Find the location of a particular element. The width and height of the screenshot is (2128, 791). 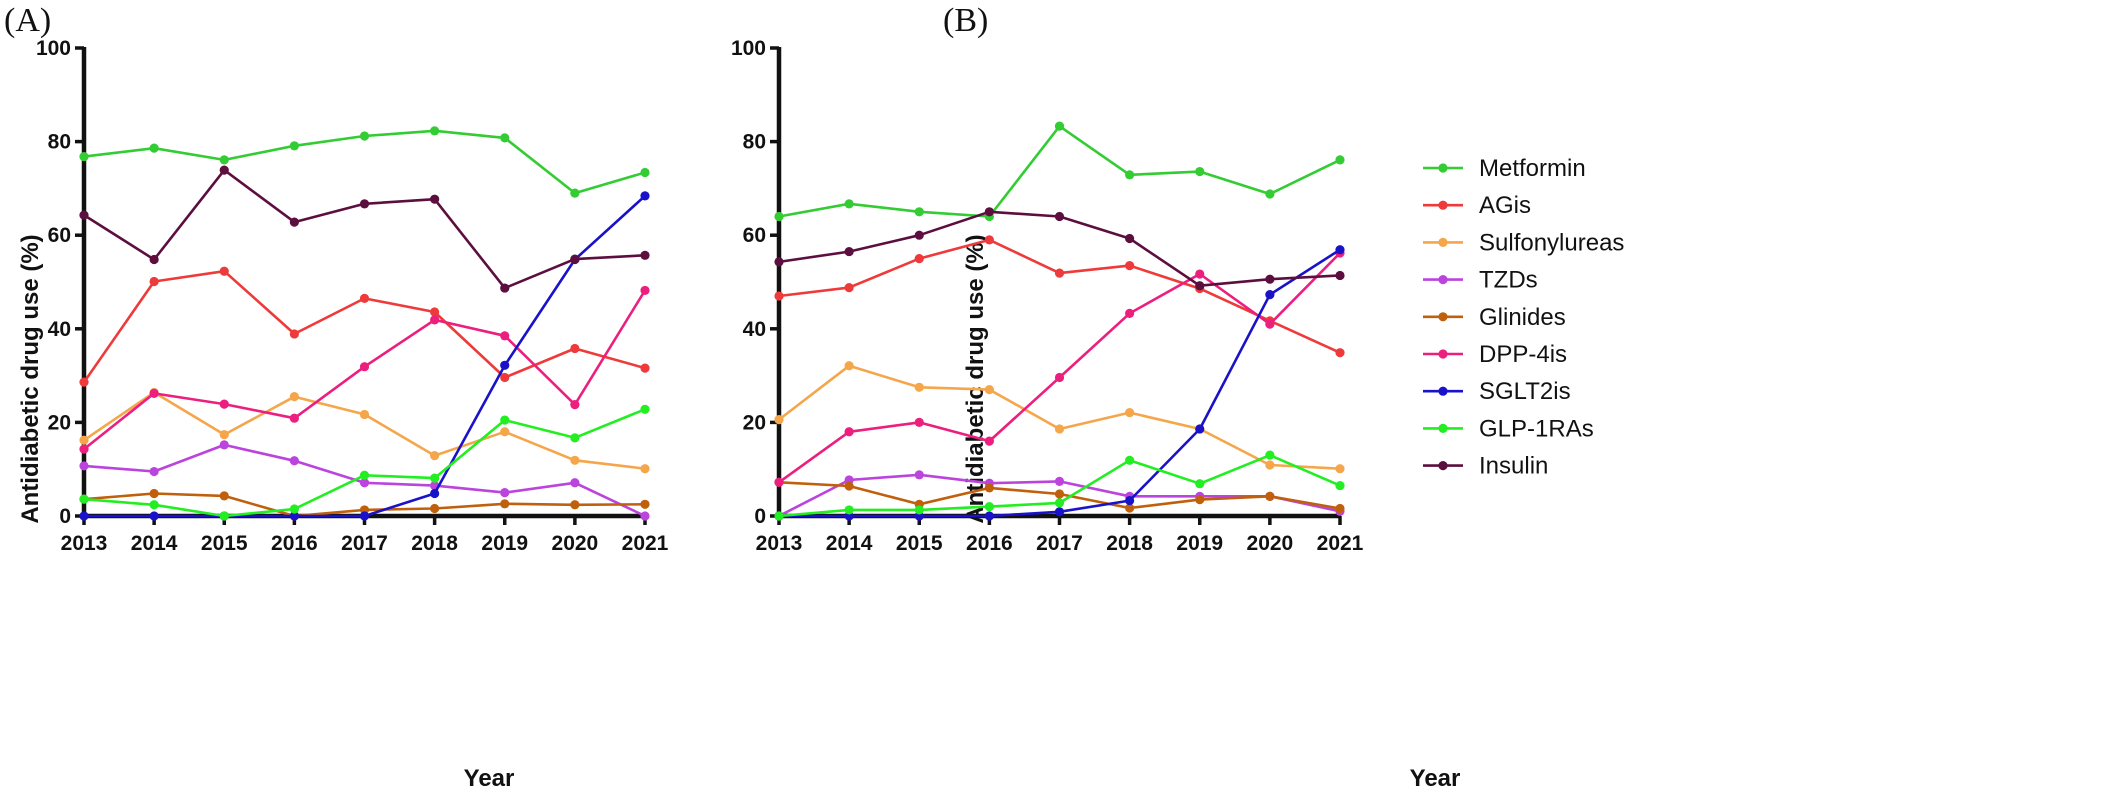

series-agis is located at coordinates (1059, 296).